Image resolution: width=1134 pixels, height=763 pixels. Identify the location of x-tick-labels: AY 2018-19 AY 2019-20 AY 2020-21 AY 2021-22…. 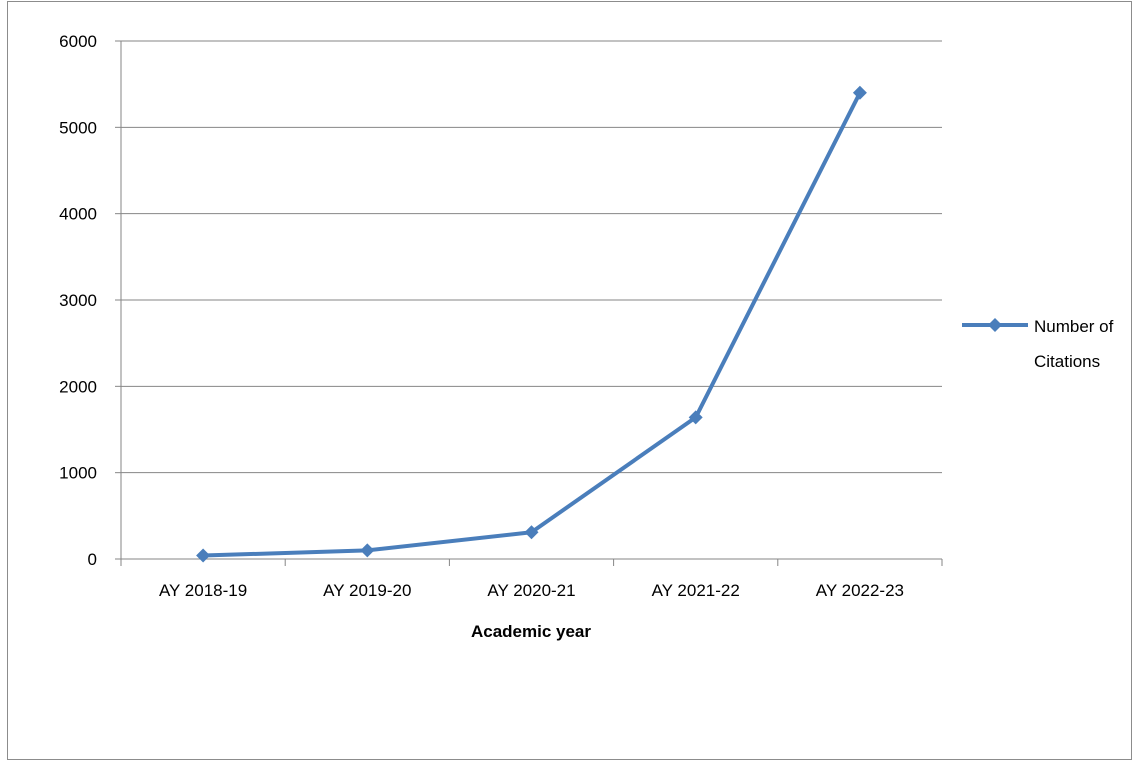
(531, 590).